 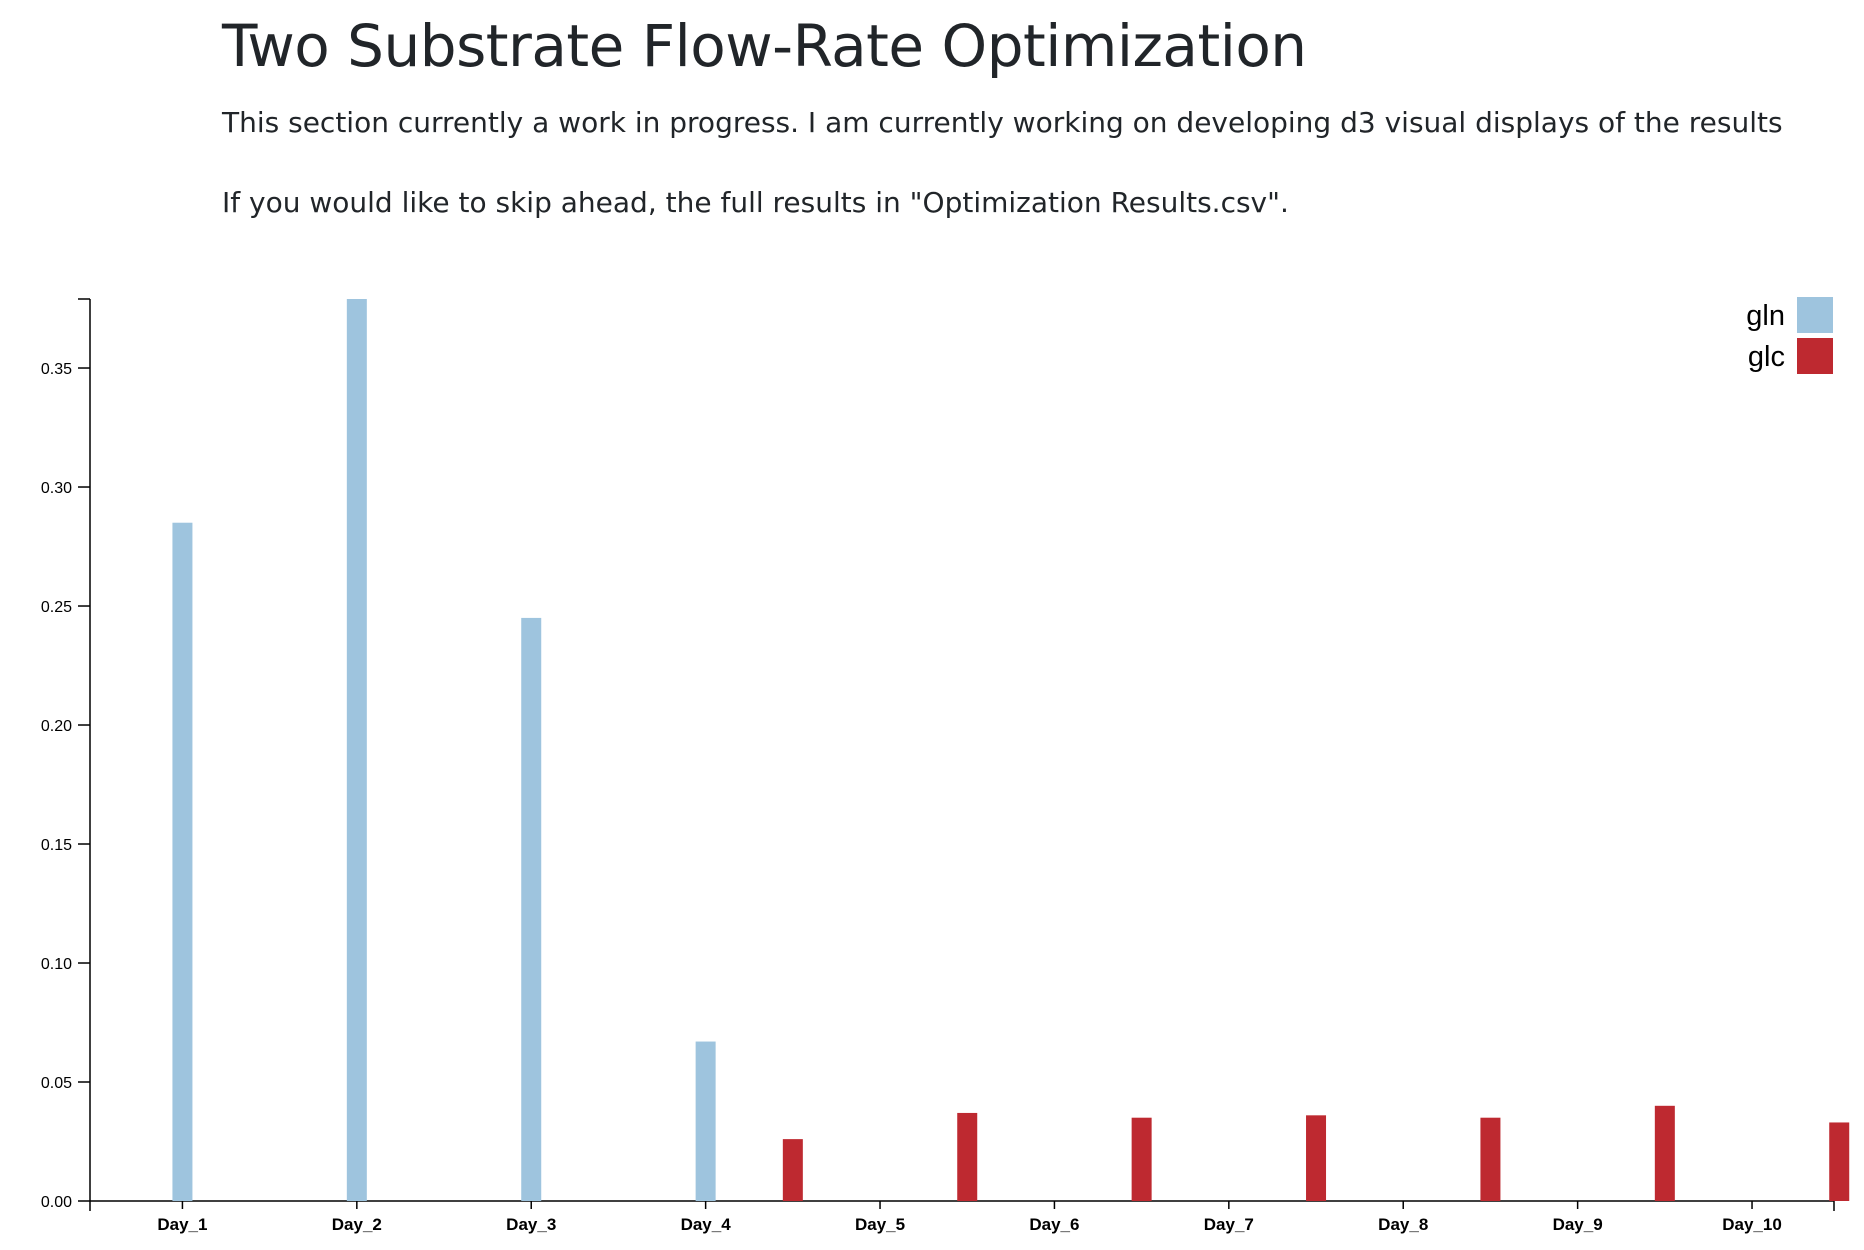 I want to click on legend-label-glc: glc, so click(x=1766, y=357).